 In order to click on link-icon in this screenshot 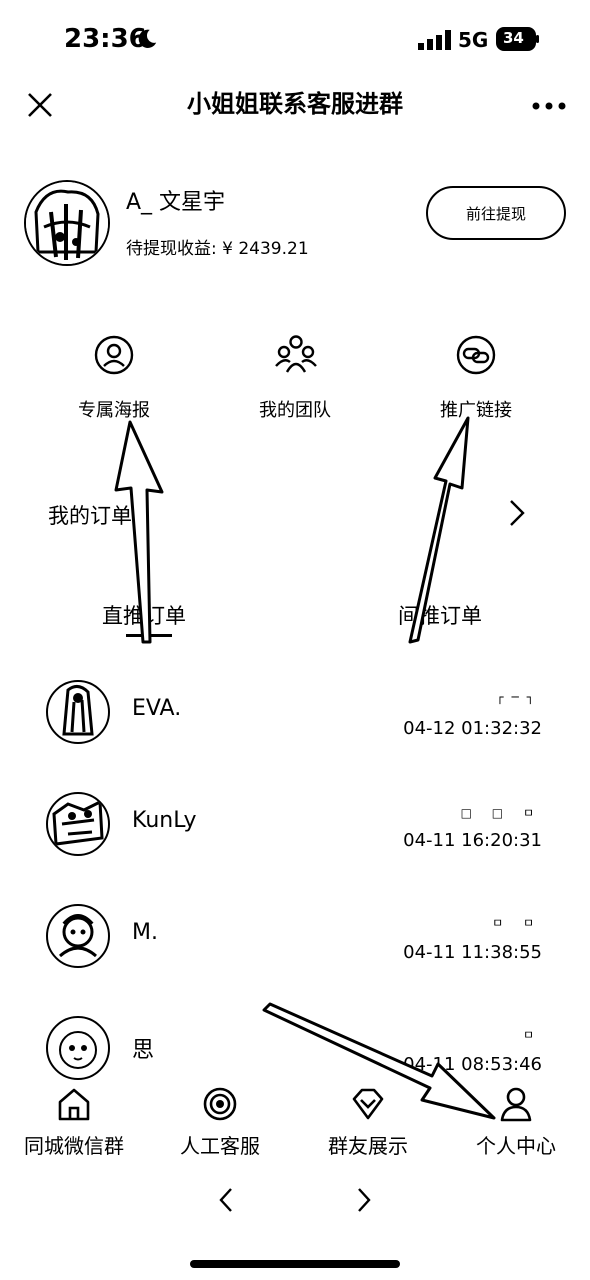, I will do `click(476, 355)`.